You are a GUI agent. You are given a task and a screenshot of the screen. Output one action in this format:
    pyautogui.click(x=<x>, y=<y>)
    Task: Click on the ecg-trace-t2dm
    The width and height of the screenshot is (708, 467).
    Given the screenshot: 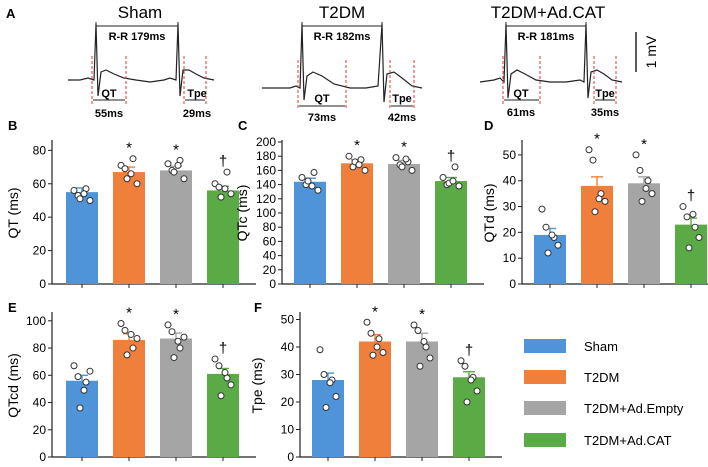 What is the action you would take?
    pyautogui.click(x=342, y=63)
    